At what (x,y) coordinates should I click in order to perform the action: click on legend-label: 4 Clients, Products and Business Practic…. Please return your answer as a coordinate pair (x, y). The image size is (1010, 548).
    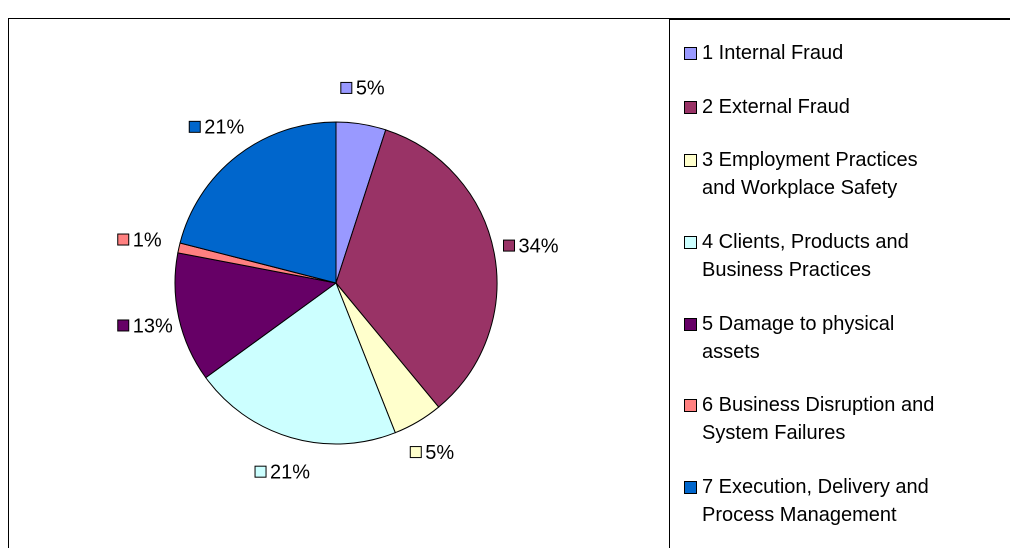
    Looking at the image, I should click on (805, 255).